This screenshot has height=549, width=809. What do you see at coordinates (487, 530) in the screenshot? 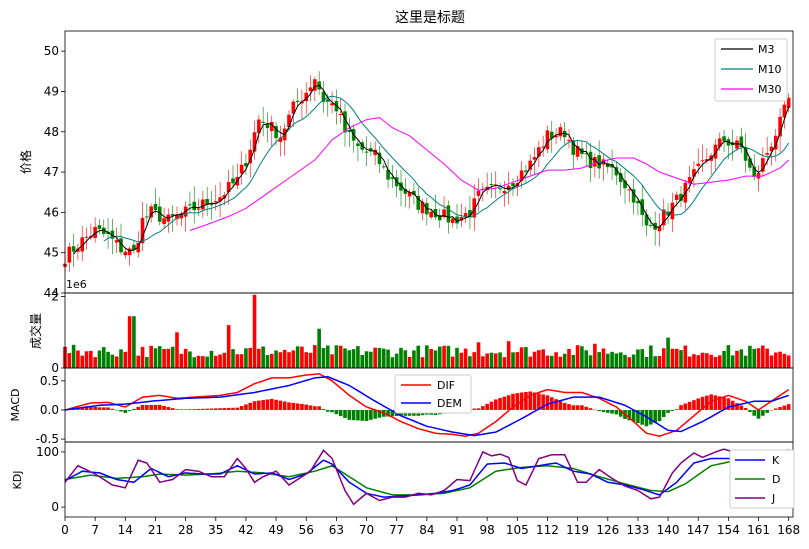
I see `x-tick-label: 98` at bounding box center [487, 530].